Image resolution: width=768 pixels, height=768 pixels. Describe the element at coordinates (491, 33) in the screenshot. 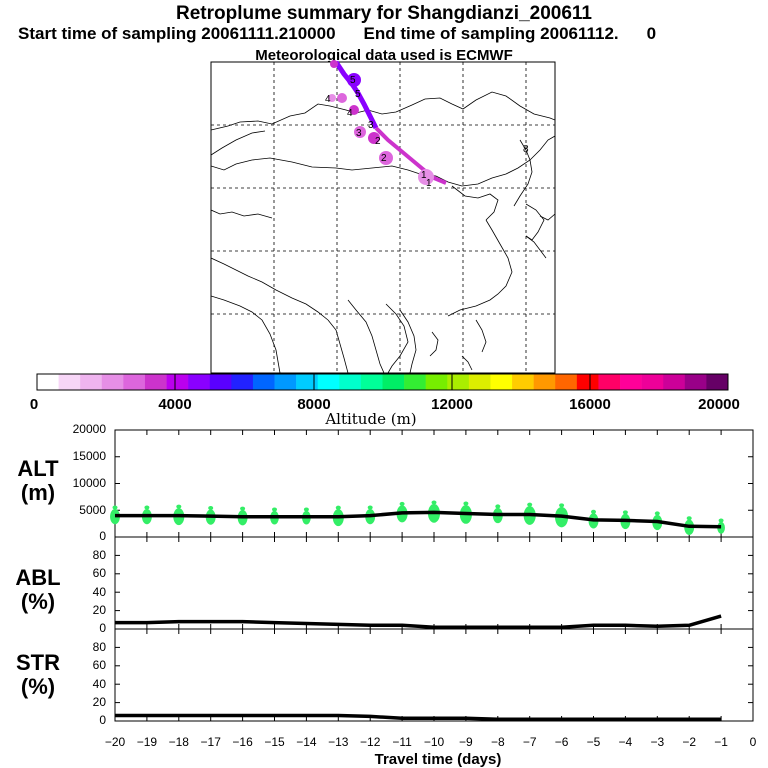

I see `end-time-label: End time of sampling 20061112.` at that location.